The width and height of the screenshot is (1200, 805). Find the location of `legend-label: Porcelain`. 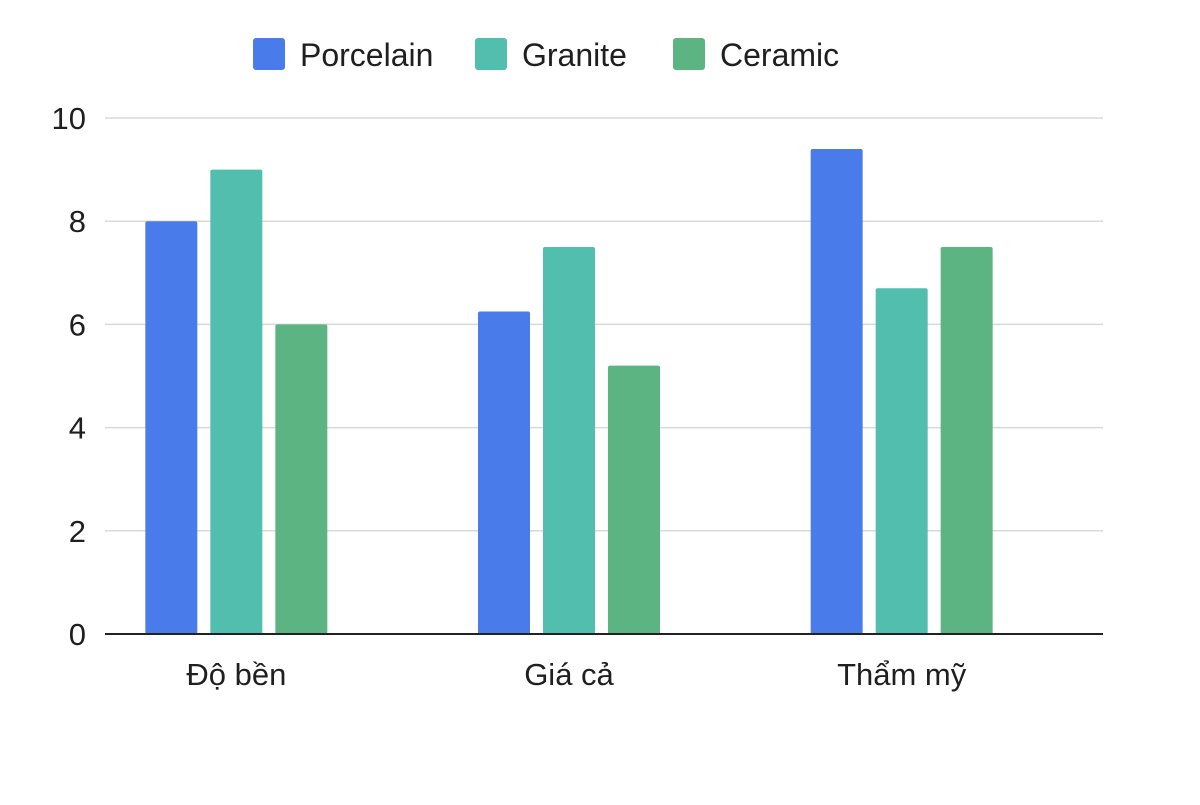

legend-label: Porcelain is located at coordinates (366, 55).